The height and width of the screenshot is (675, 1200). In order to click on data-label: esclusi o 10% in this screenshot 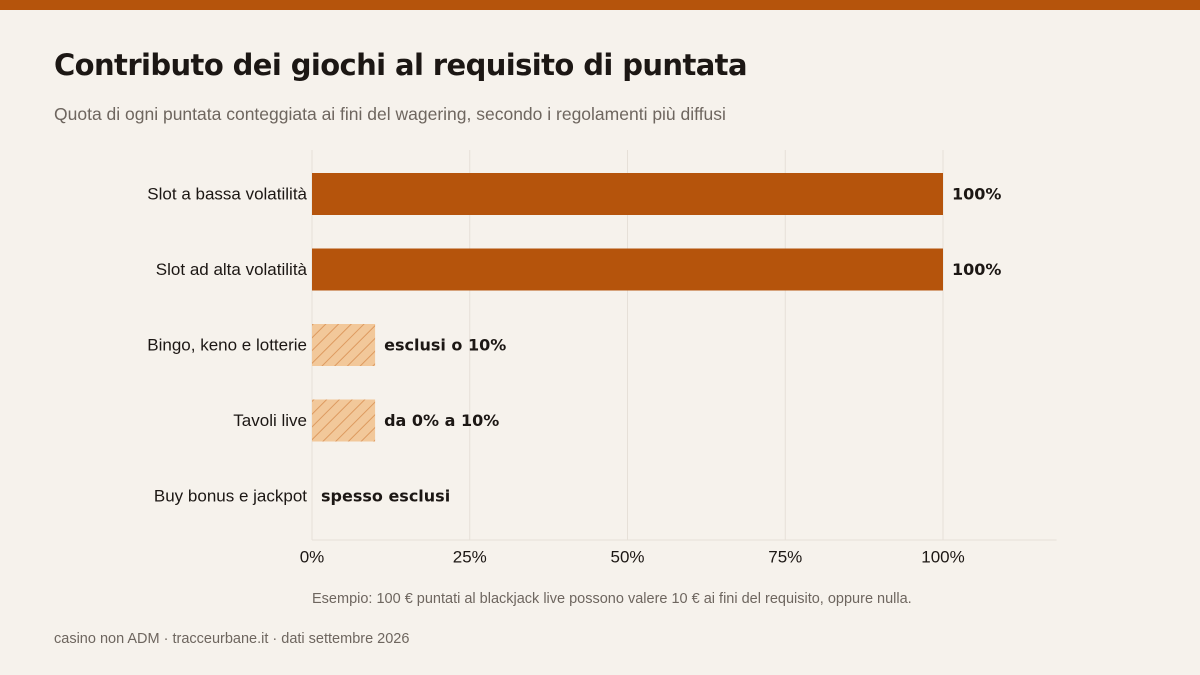, I will do `click(445, 345)`.